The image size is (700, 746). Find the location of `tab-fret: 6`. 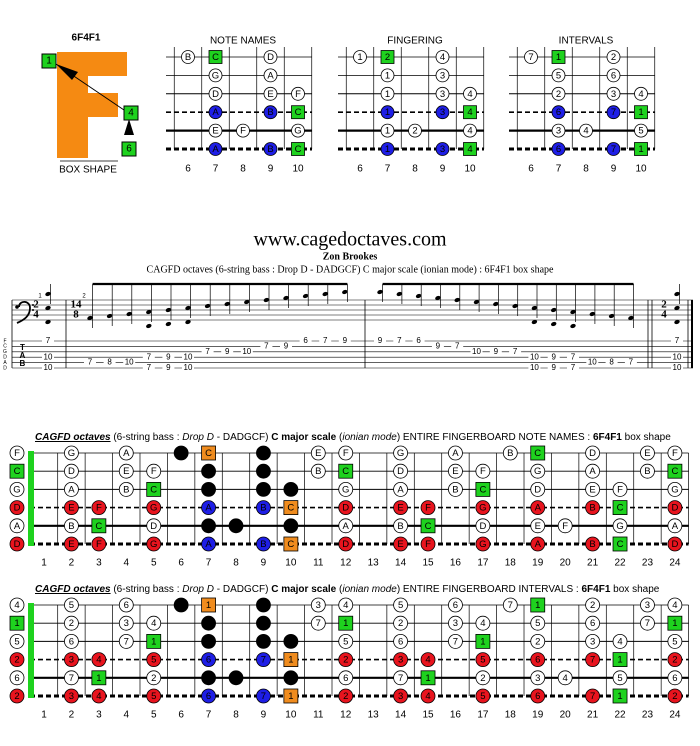

tab-fret: 6 is located at coordinates (418, 340).